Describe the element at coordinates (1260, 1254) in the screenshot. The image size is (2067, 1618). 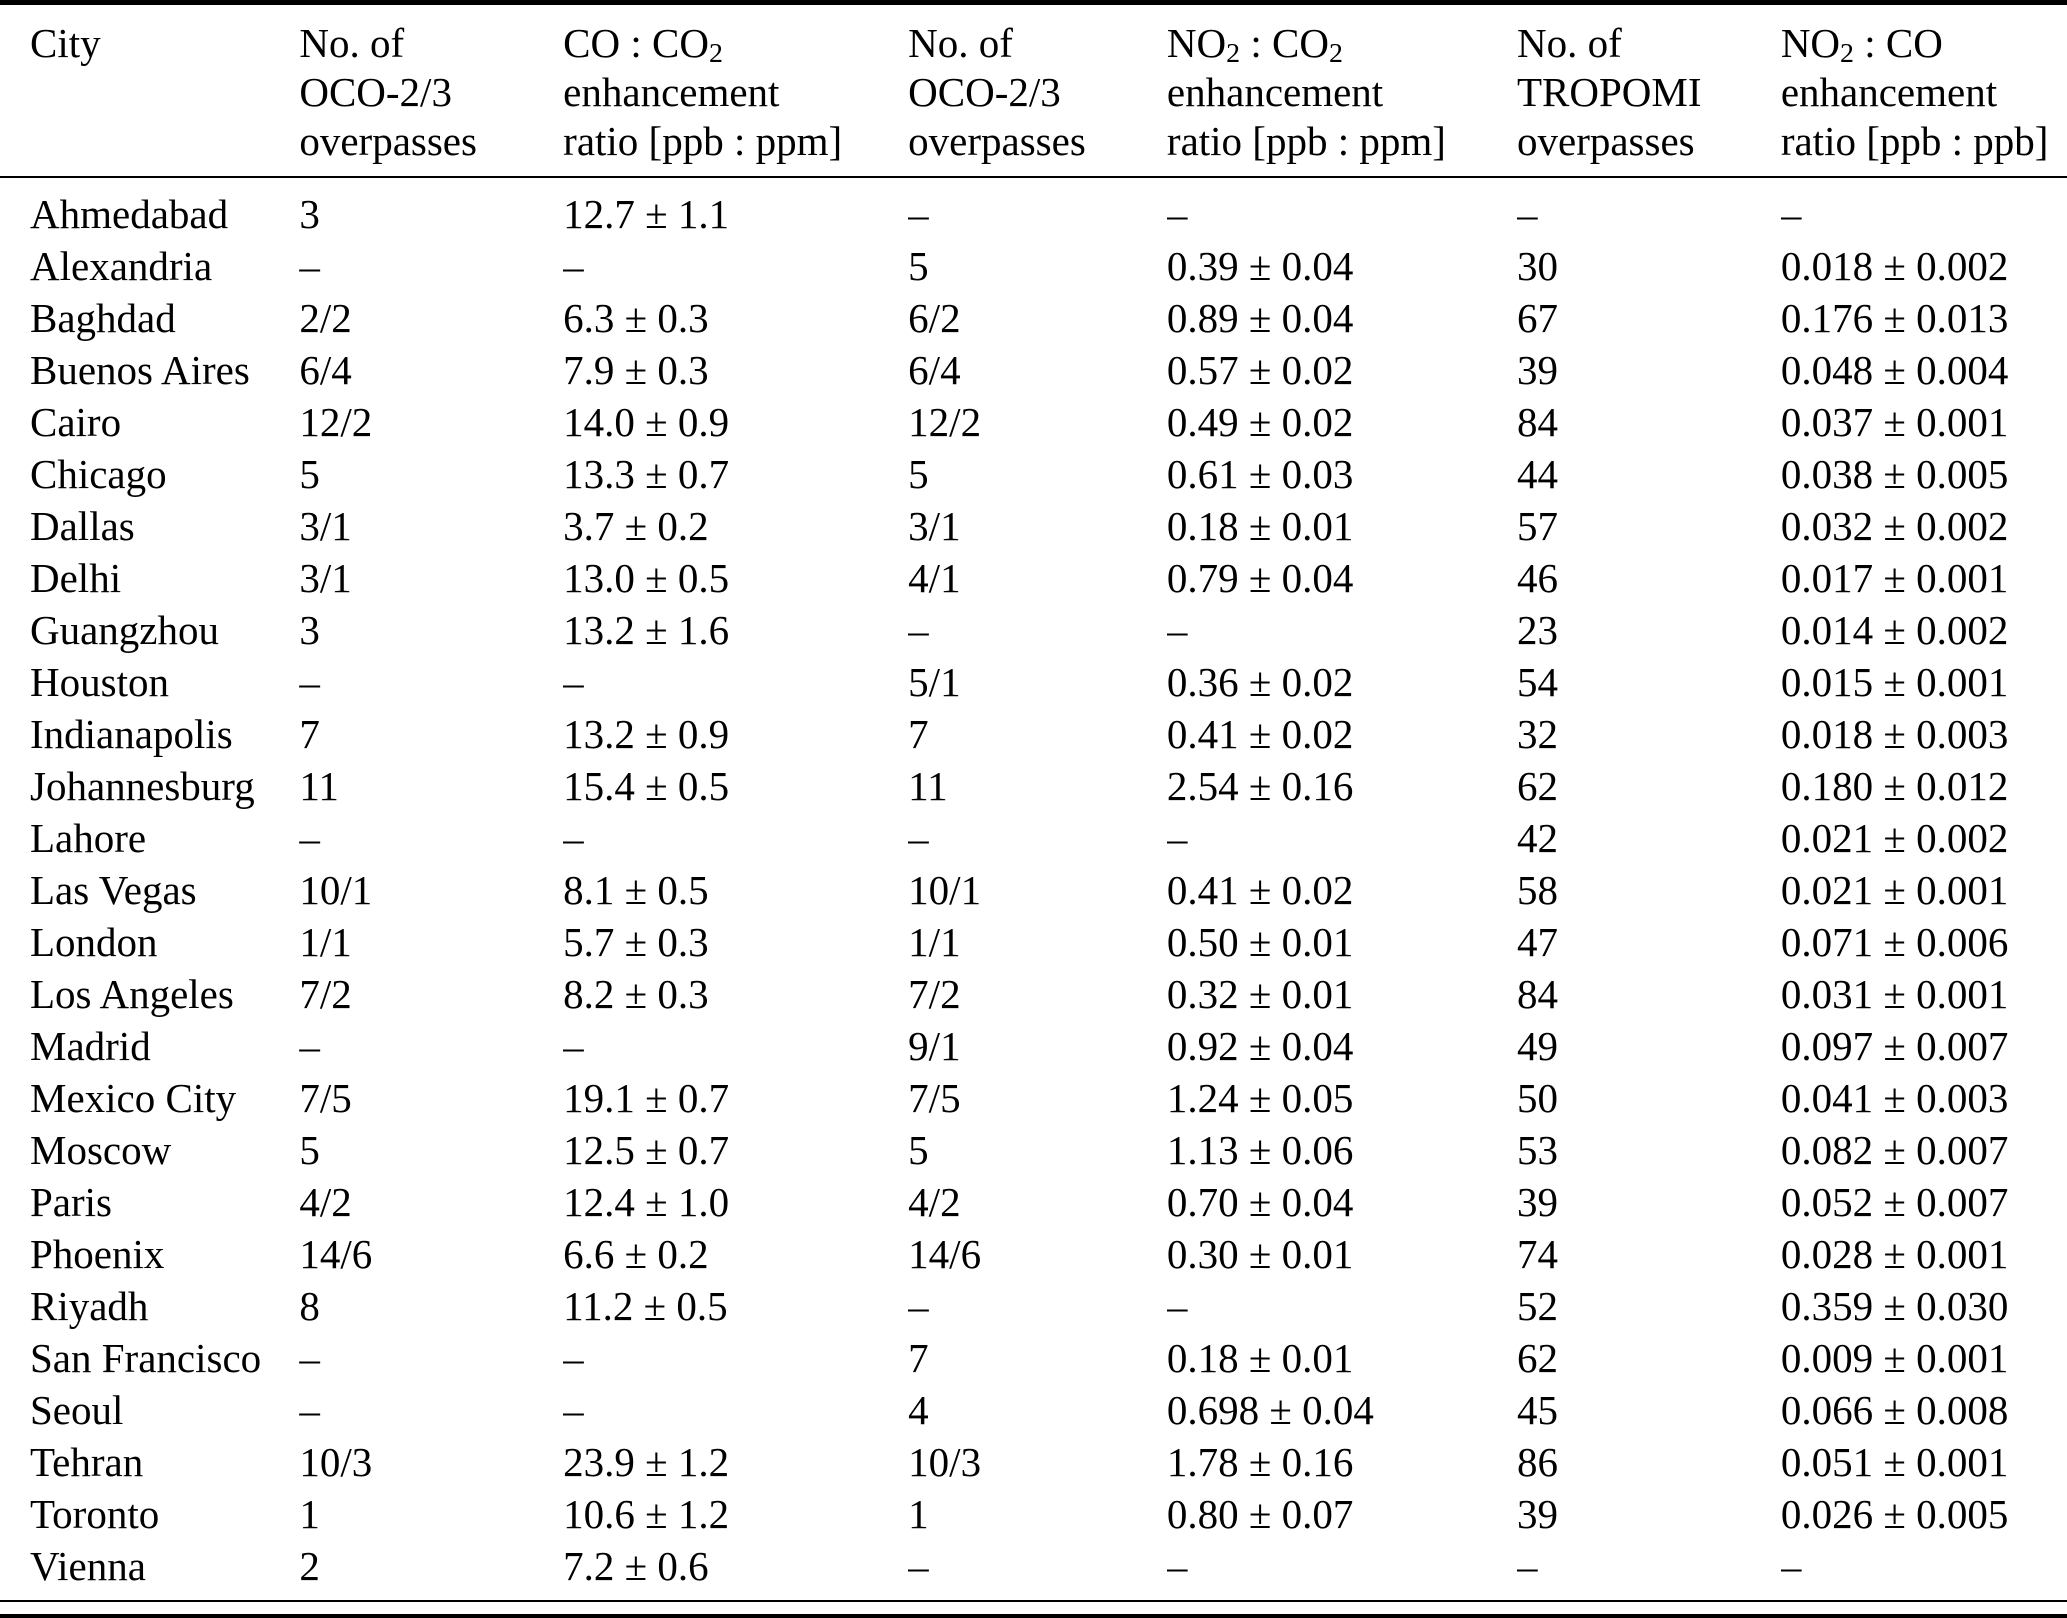
I see `cell-no2_co2_ratio: 0.30 ± 0.01` at that location.